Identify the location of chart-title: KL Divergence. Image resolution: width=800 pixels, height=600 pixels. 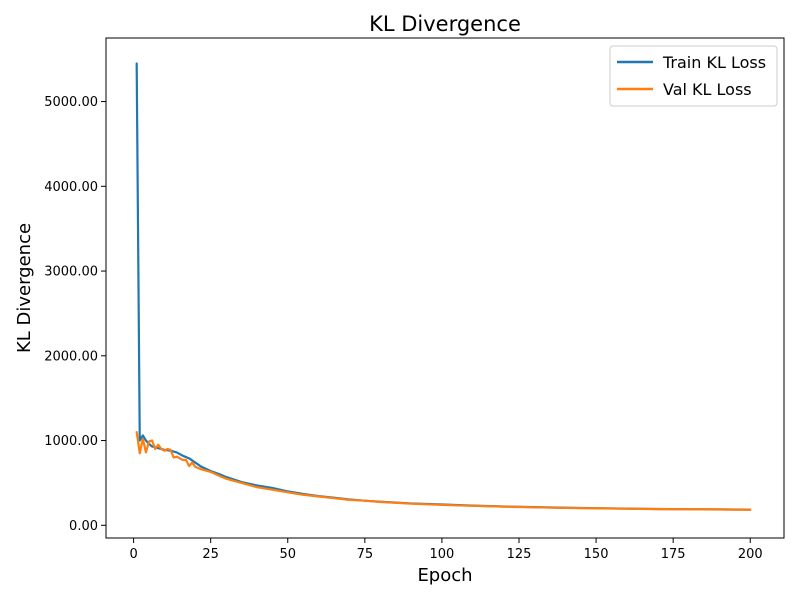
(445, 24).